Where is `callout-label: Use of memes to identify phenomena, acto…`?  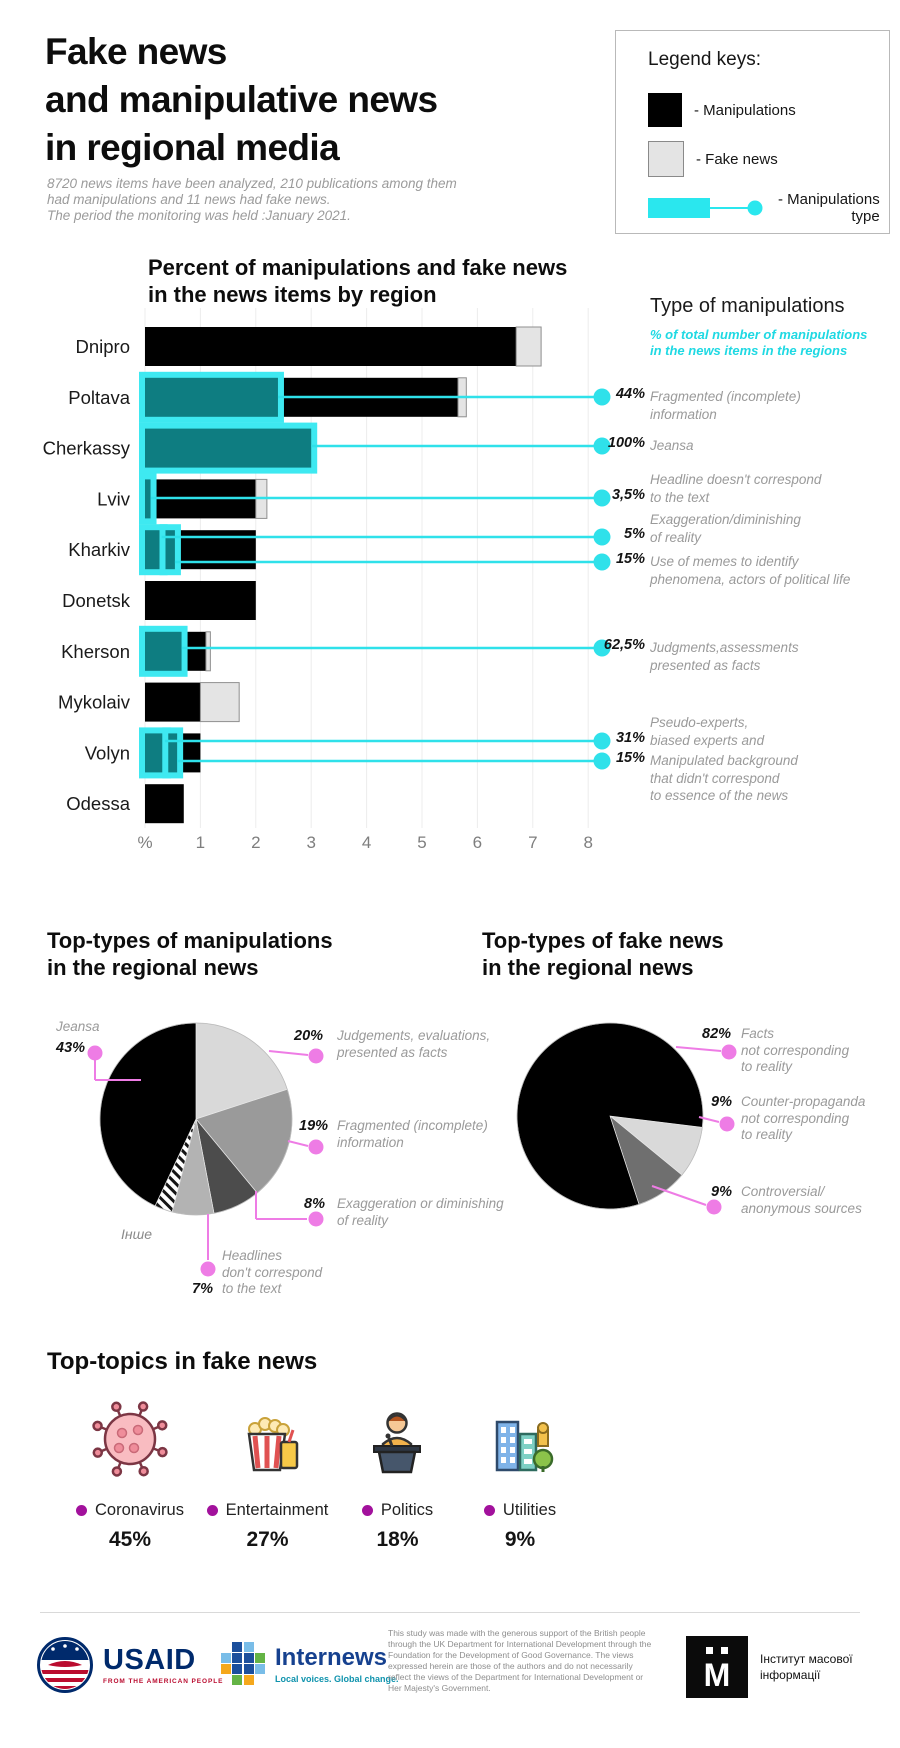 callout-label: Use of memes to identify phenomena, acto… is located at coordinates (750, 570).